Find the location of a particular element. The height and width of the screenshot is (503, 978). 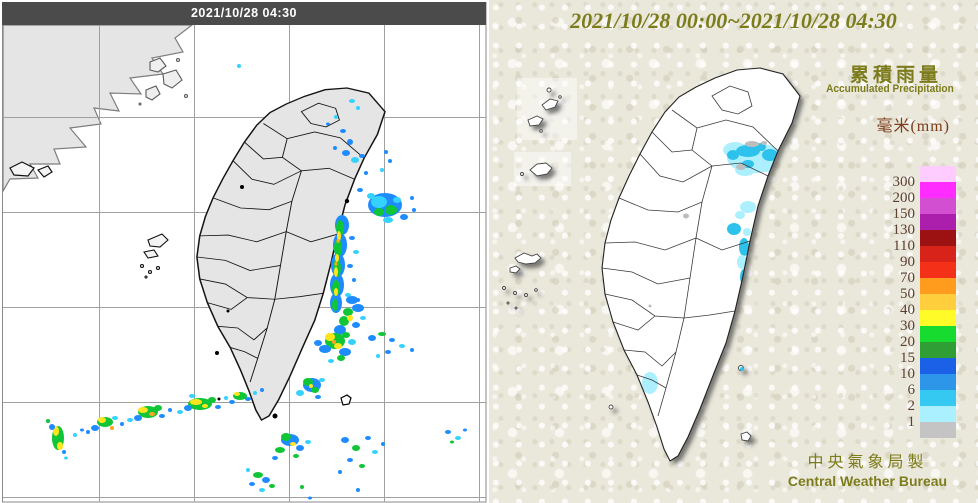

matsu-islands is located at coordinates (163, 81).